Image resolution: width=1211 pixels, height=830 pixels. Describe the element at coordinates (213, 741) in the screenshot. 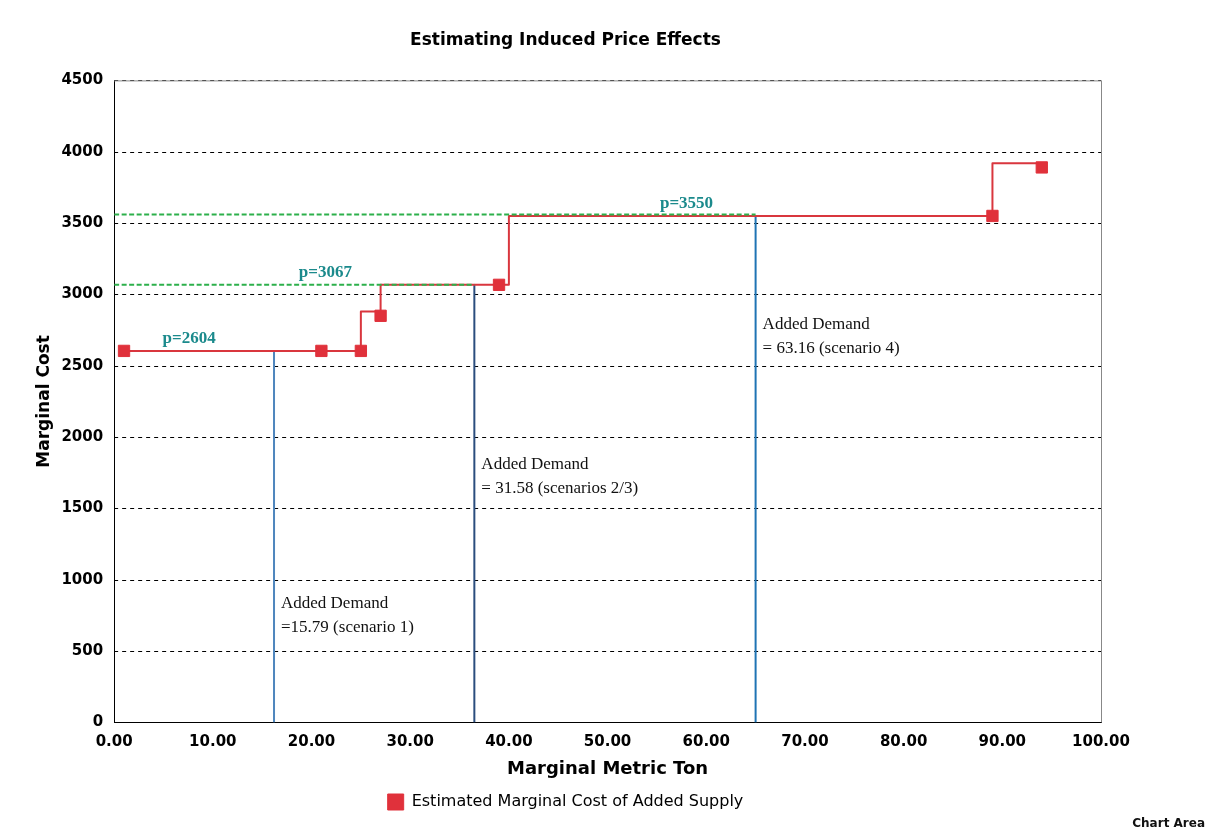

I see `x-tick-label: 10.00` at that location.